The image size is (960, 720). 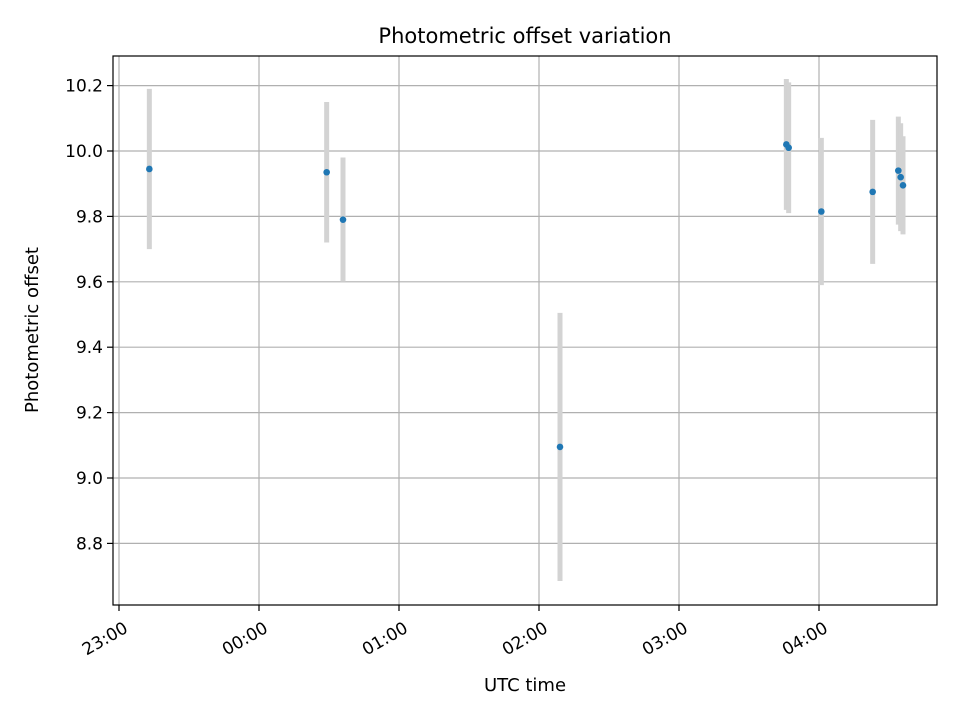 I want to click on y-axis-label: Photometric offset, so click(x=32, y=330).